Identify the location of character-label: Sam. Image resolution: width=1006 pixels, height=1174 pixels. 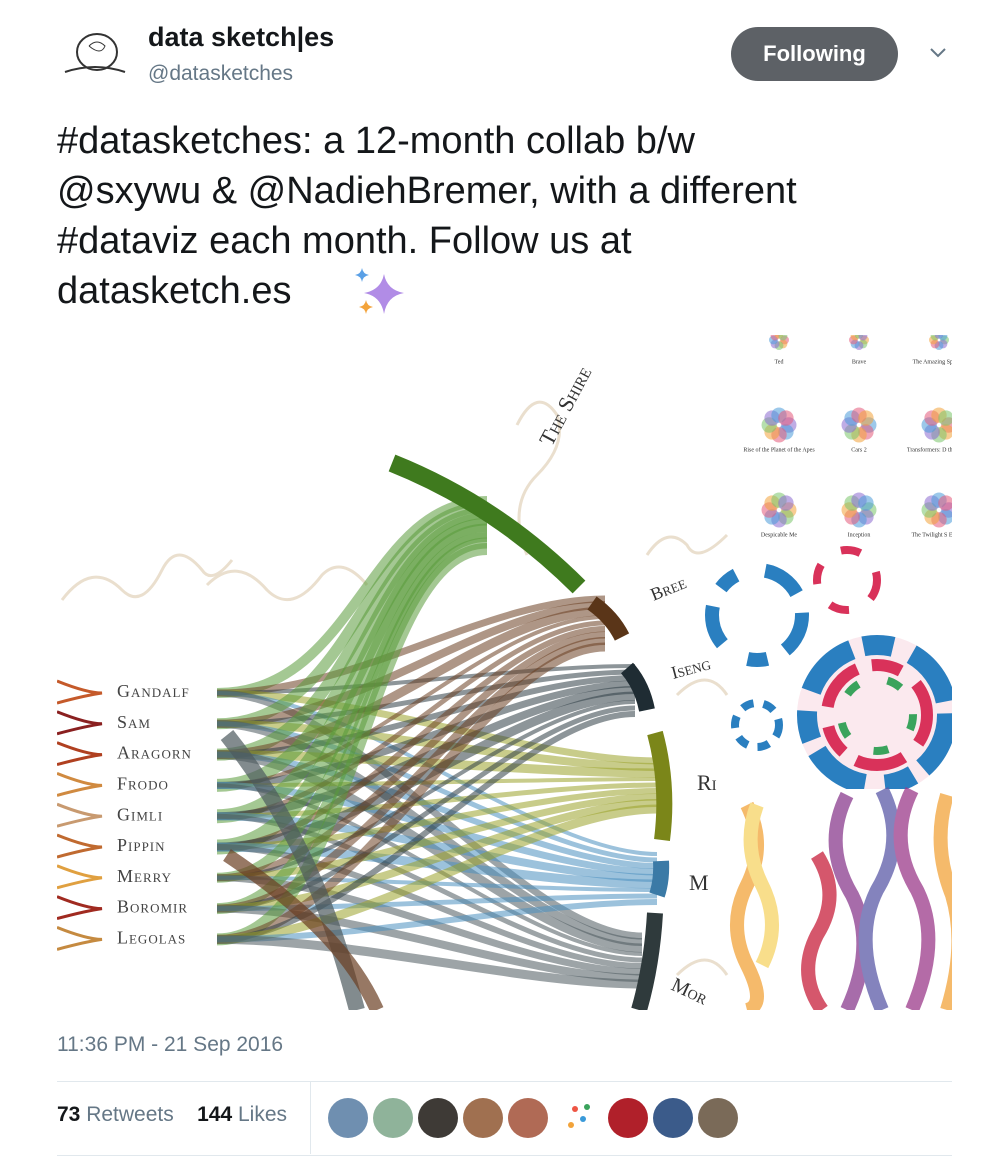
(134, 722).